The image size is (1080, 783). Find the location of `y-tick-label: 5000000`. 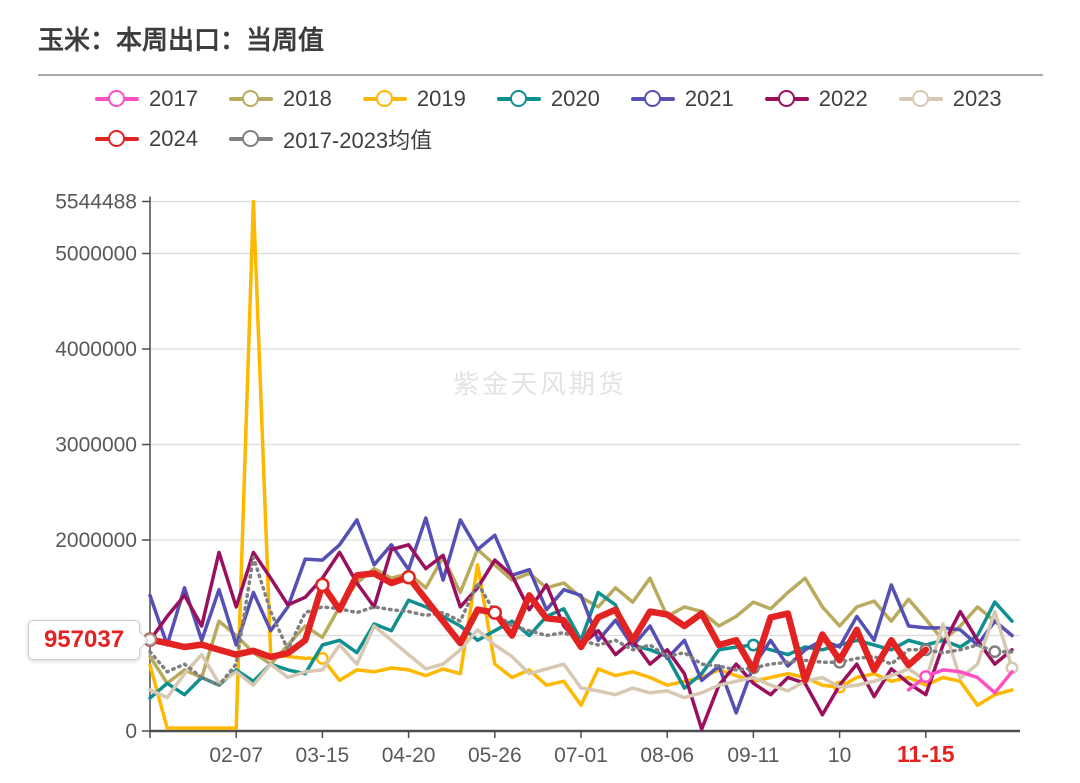

y-tick-label: 5000000 is located at coordinates (96, 254).